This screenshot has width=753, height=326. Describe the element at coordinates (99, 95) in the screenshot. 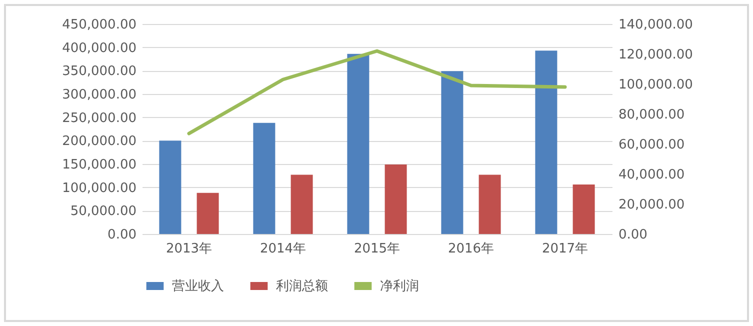

I see `y-tick-label: 300,000.00` at that location.